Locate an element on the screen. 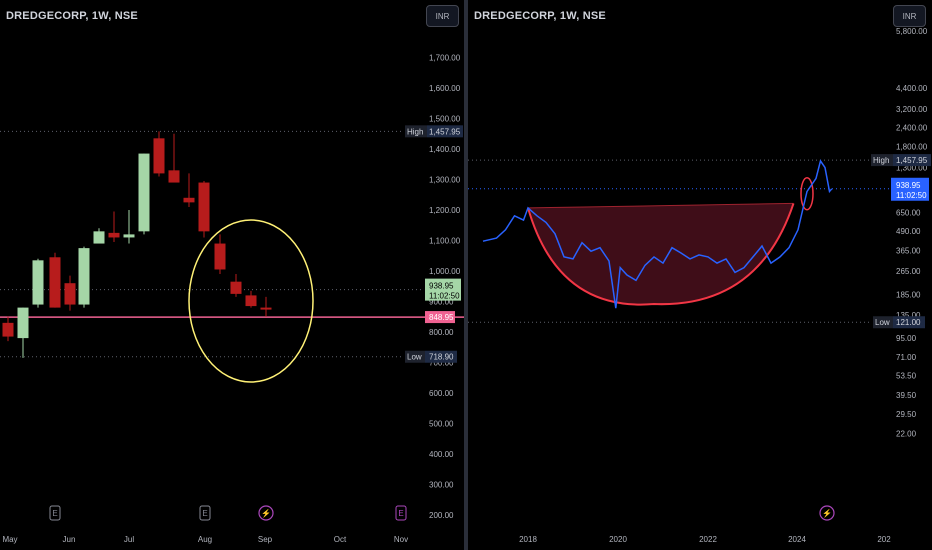  cup-curve is located at coordinates (661, 254).